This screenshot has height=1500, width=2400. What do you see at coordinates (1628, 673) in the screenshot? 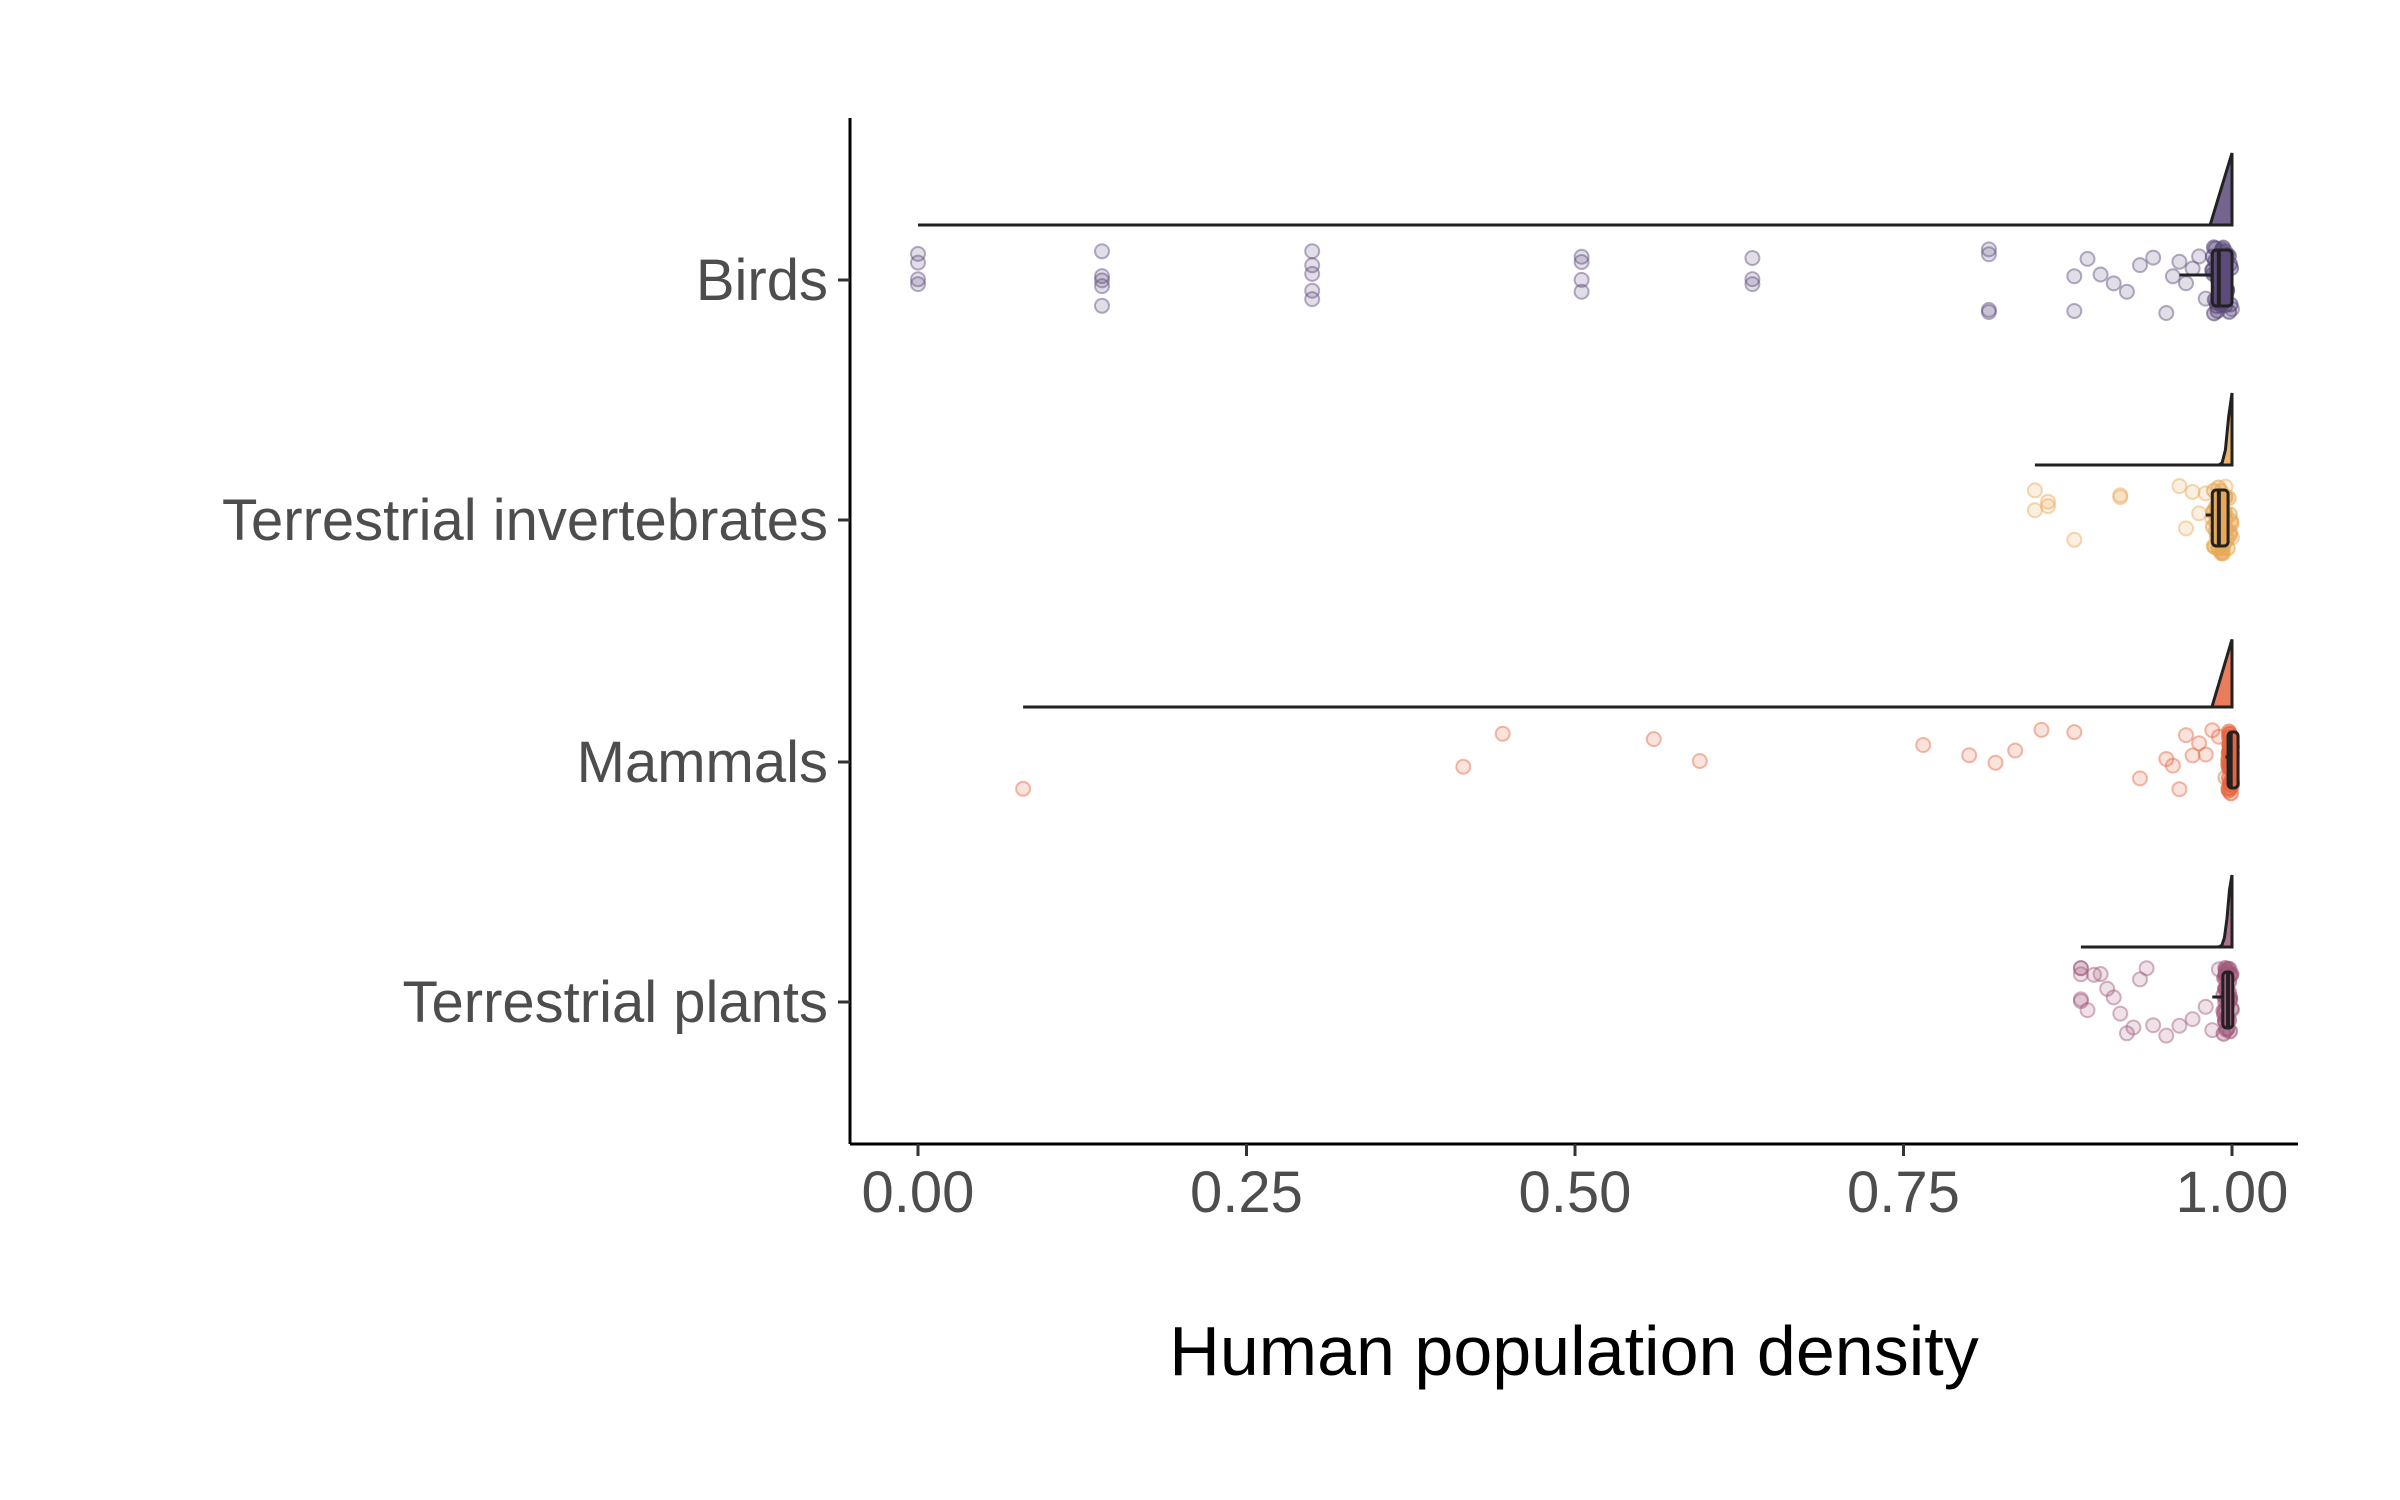
I see `density-mammals` at bounding box center [1628, 673].